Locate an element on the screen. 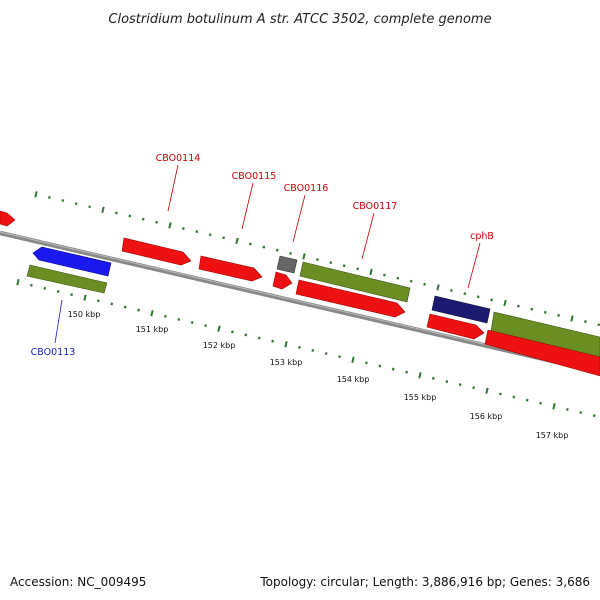 The width and height of the screenshot is (600, 600). gene-box-cbo0116 is located at coordinates (287, 264).